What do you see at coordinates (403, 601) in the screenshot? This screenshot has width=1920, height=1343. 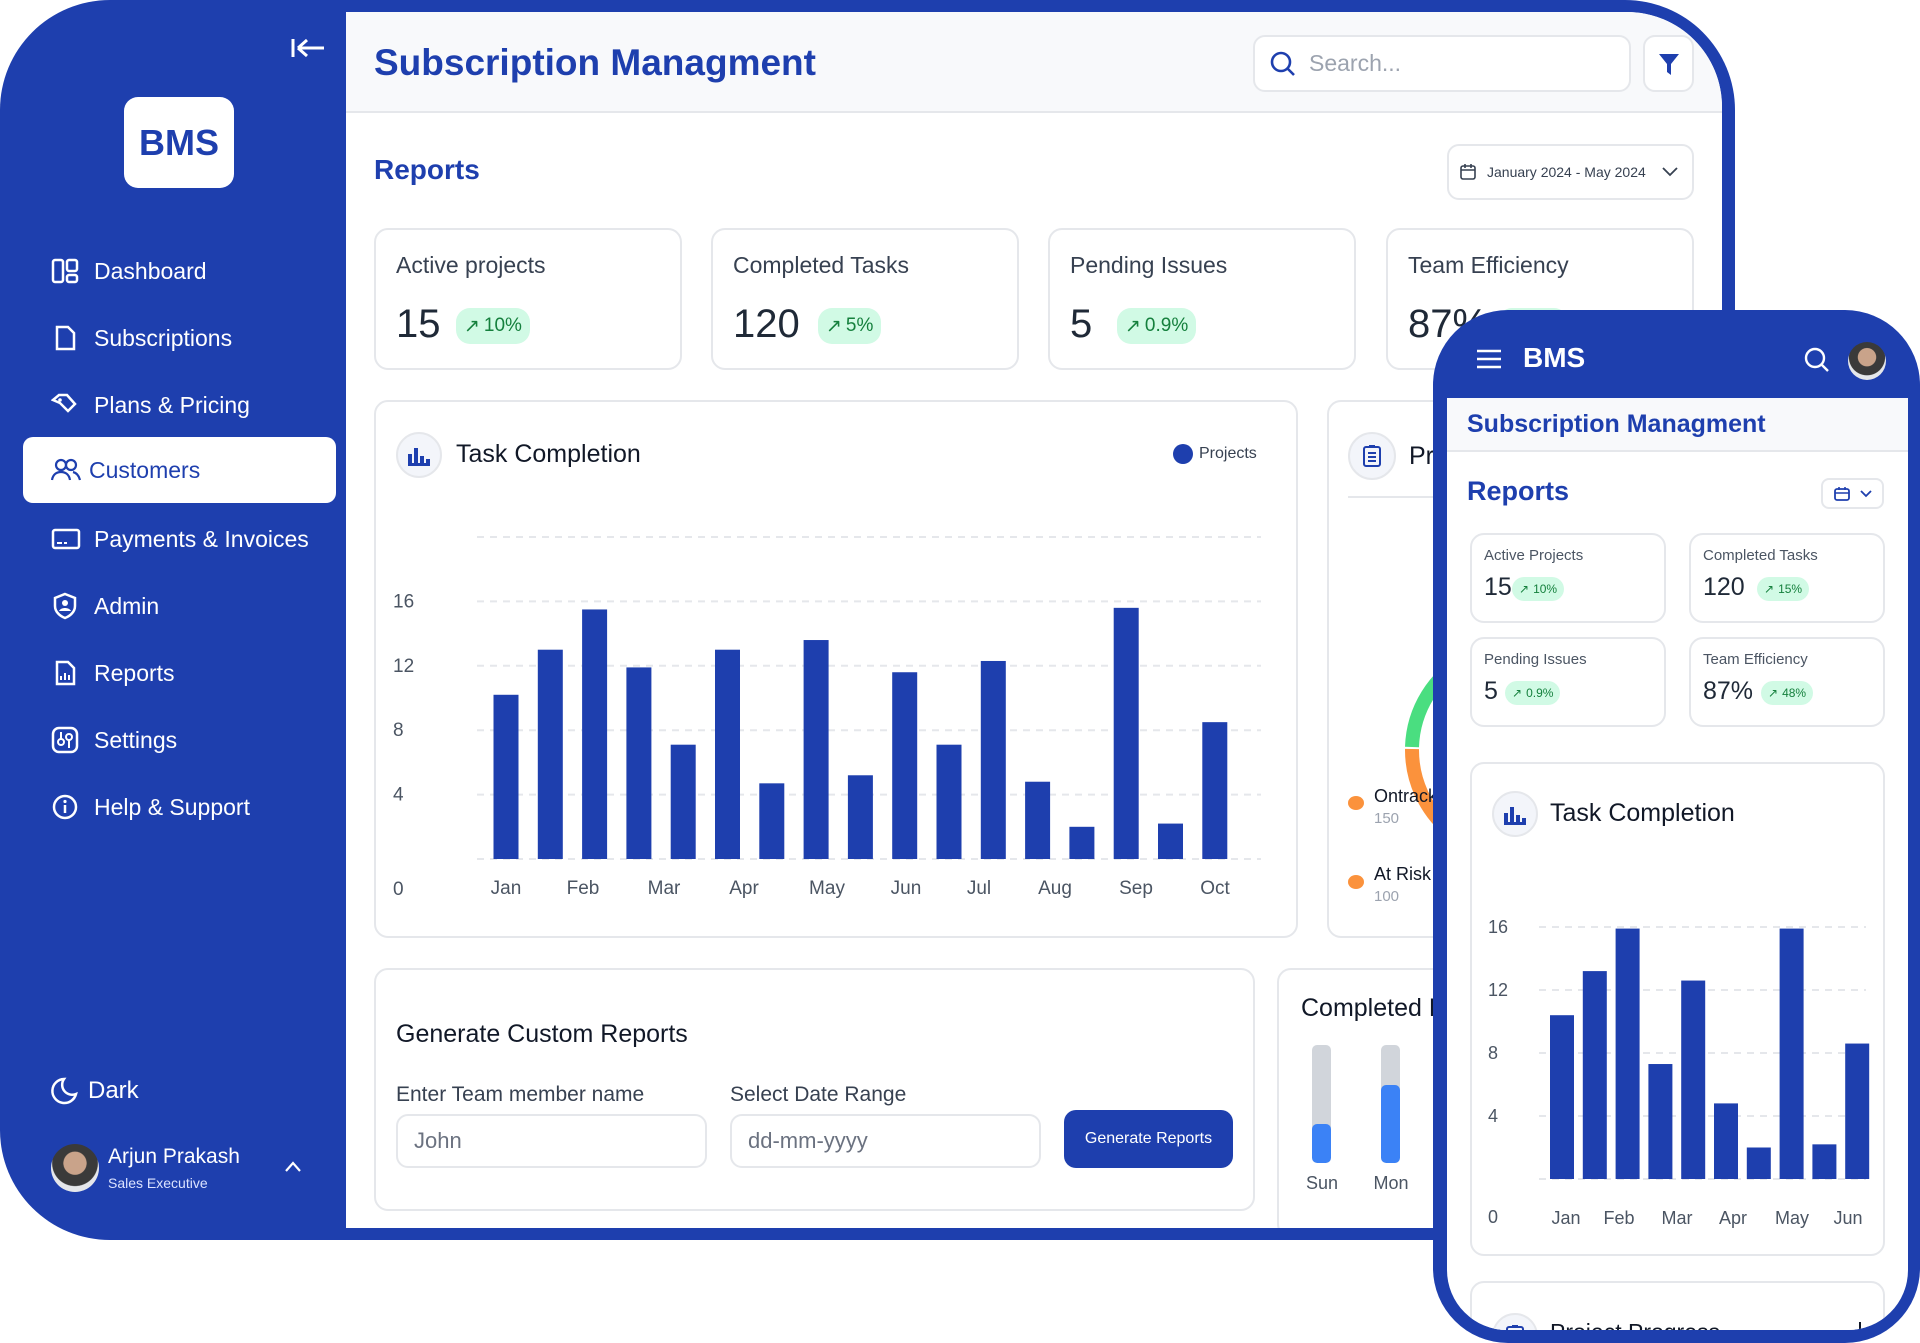 I see `y-tick-label: 16` at bounding box center [403, 601].